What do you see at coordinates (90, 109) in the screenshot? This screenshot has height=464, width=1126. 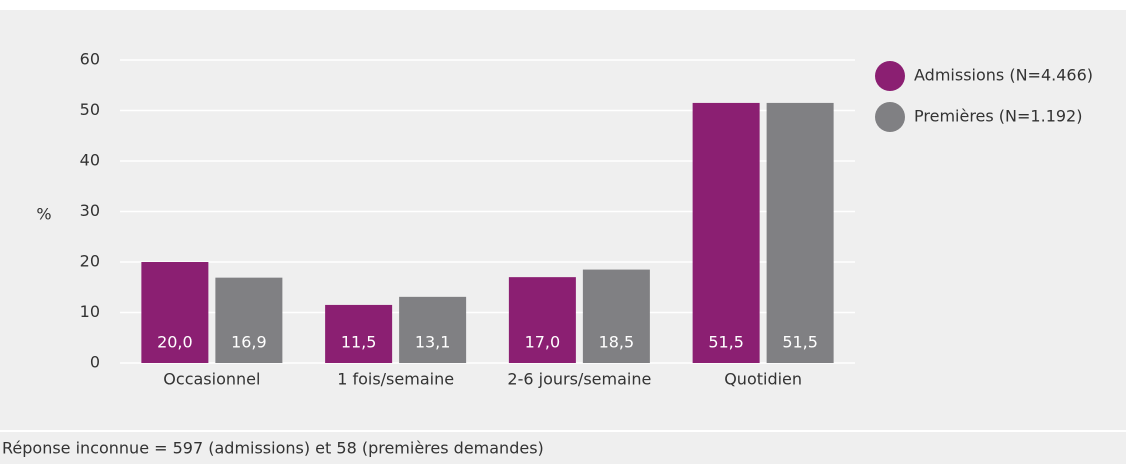 I see `y-tick-label: 50` at bounding box center [90, 109].